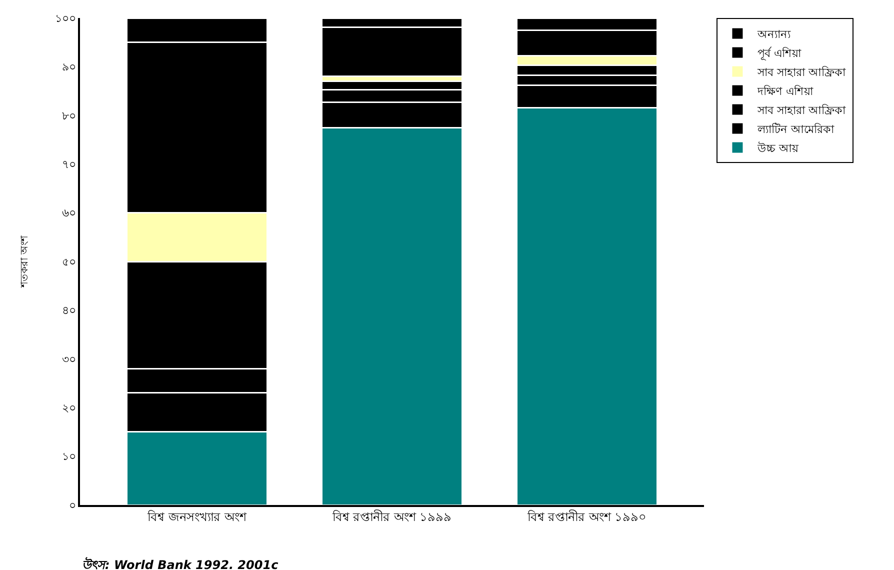  What do you see at coordinates (779, 53) in the screenshot?
I see `legend-label: পূর্ব এশিয়া` at bounding box center [779, 53].